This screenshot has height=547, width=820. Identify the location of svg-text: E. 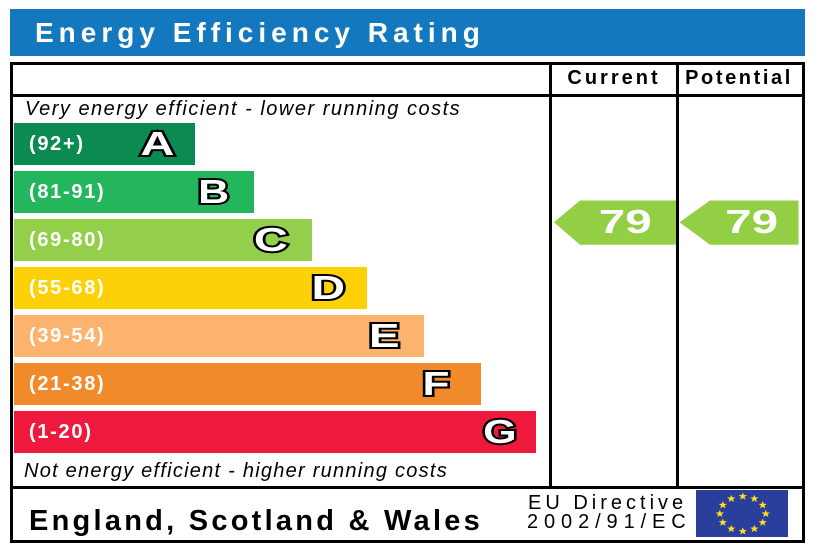
(384, 335).